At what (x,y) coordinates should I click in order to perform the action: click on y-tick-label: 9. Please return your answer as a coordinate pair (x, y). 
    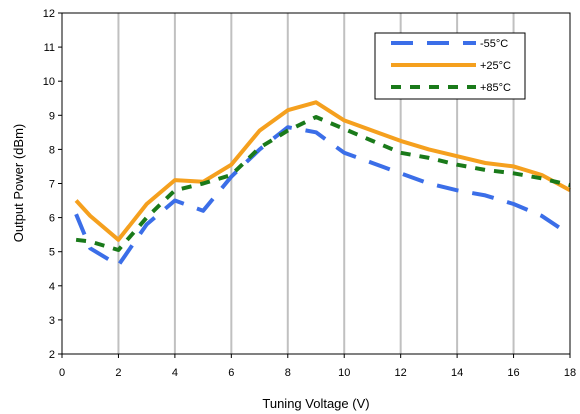
    Looking at the image, I should click on (52, 116).